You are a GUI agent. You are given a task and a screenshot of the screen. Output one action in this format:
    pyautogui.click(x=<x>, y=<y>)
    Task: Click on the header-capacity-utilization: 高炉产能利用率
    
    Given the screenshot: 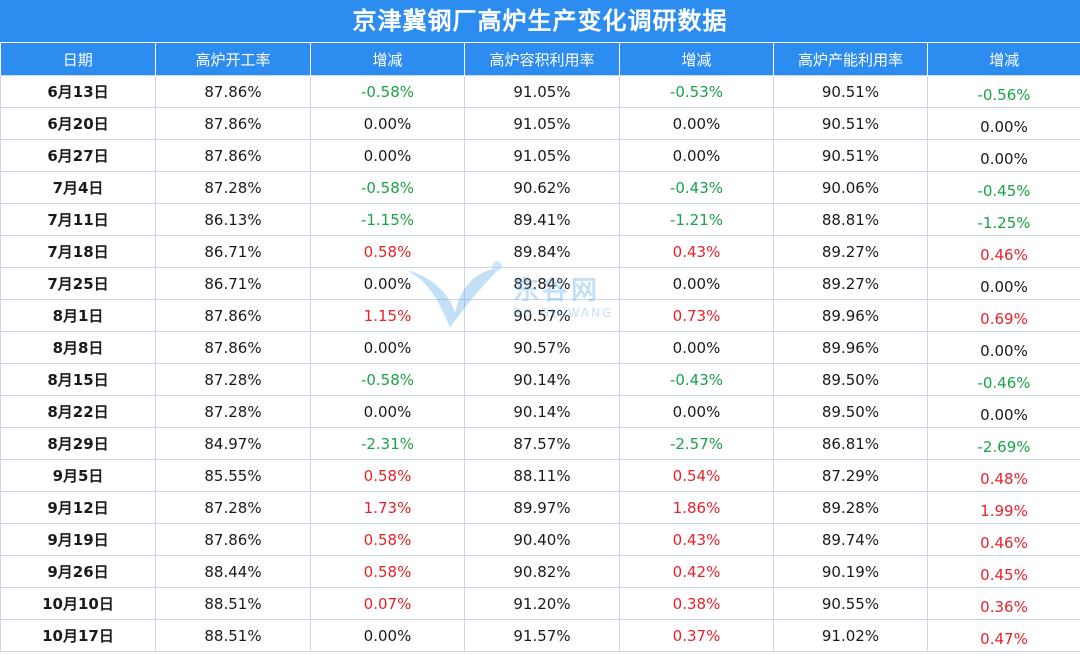 What is the action you would take?
    pyautogui.click(x=850, y=59)
    